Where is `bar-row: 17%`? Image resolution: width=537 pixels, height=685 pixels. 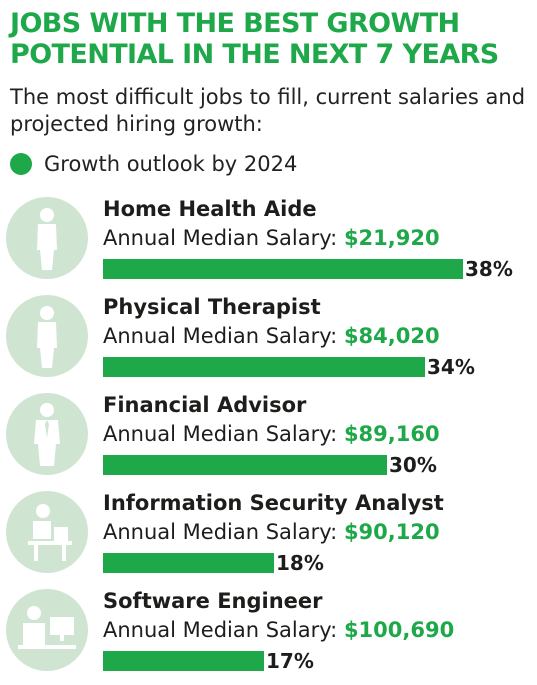 bar-row: 17% is located at coordinates (208, 661).